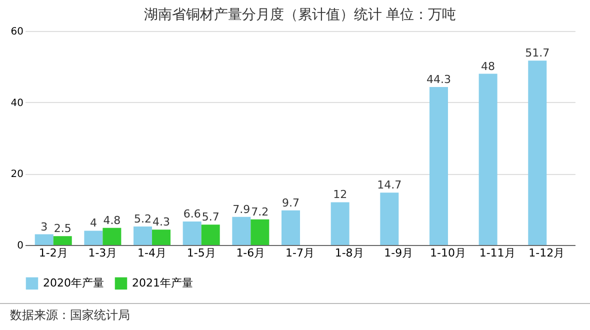 The image size is (590, 330). I want to click on data-label: 14.7, so click(389, 185).